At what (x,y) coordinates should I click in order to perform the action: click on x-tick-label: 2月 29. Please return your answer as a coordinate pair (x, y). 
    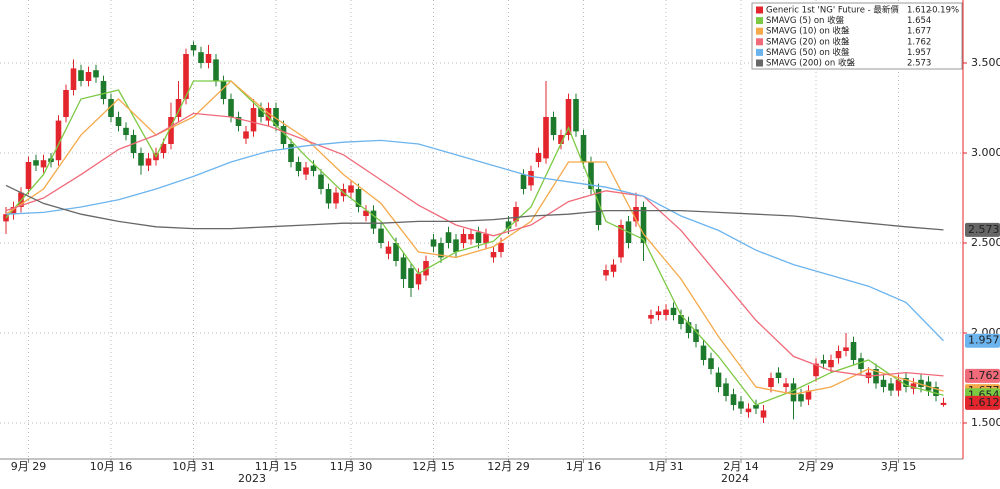
    Looking at the image, I should click on (816, 466).